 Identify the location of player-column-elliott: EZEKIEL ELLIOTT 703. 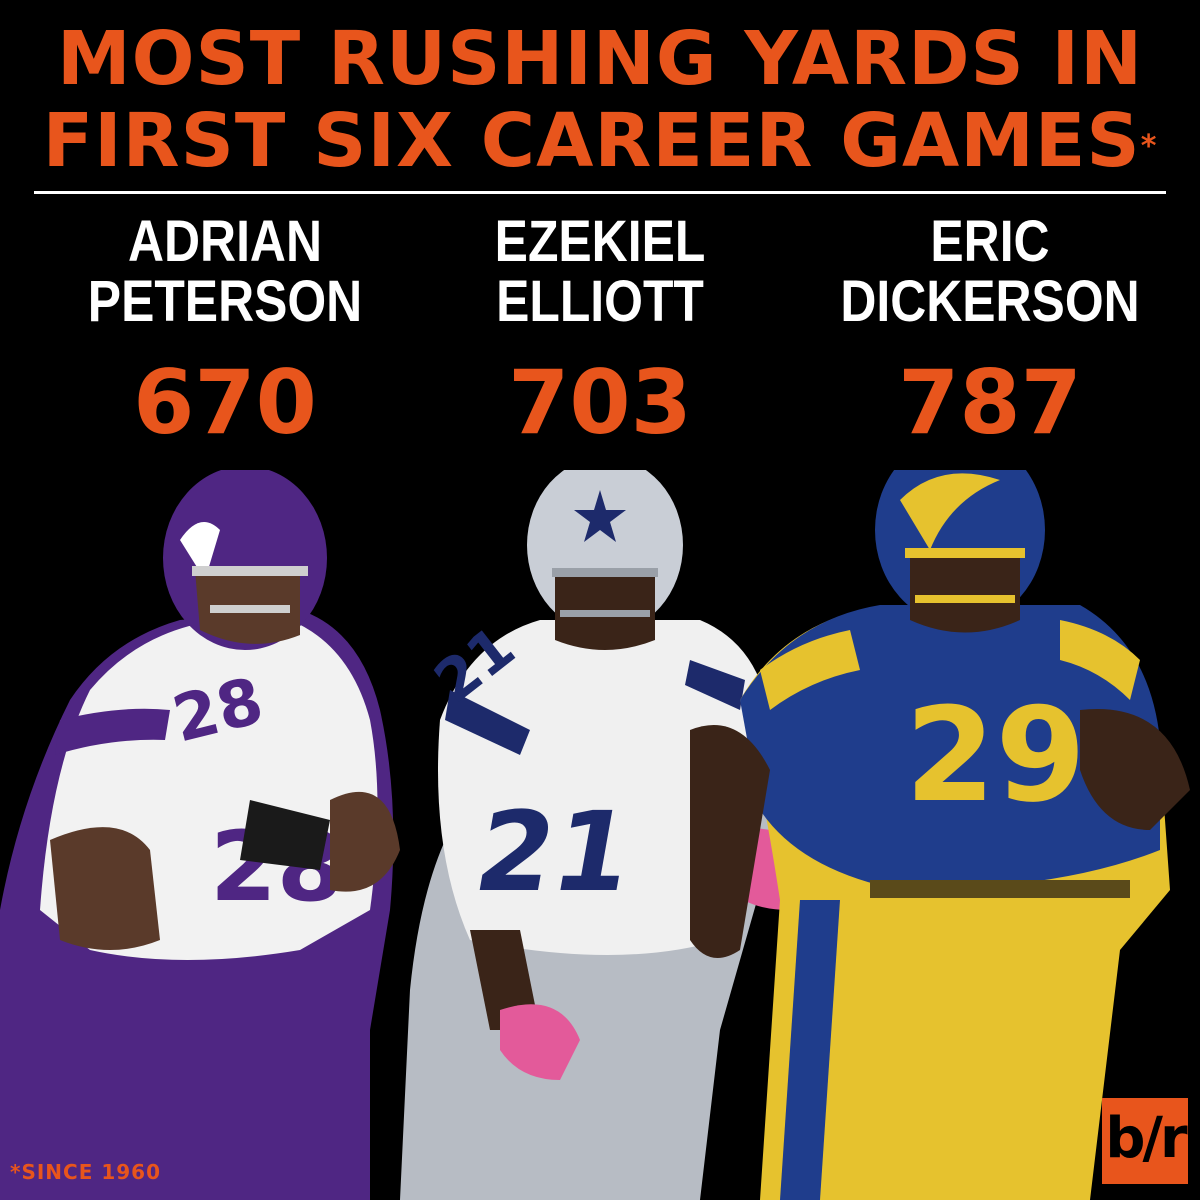
(600, 330).